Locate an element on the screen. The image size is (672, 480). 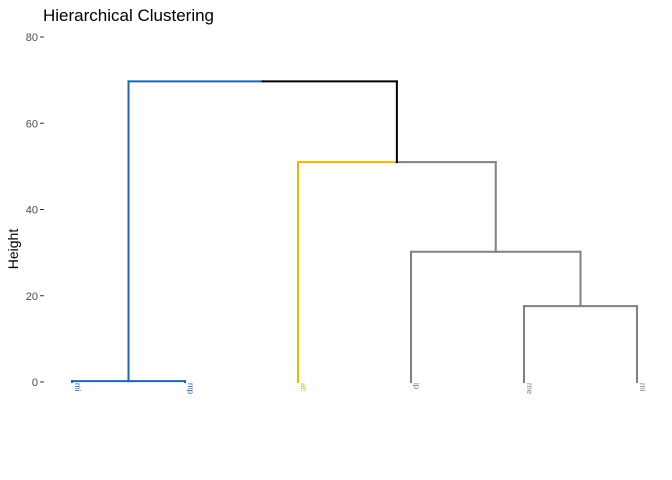
leaf-label: ip is located at coordinates (416, 386).